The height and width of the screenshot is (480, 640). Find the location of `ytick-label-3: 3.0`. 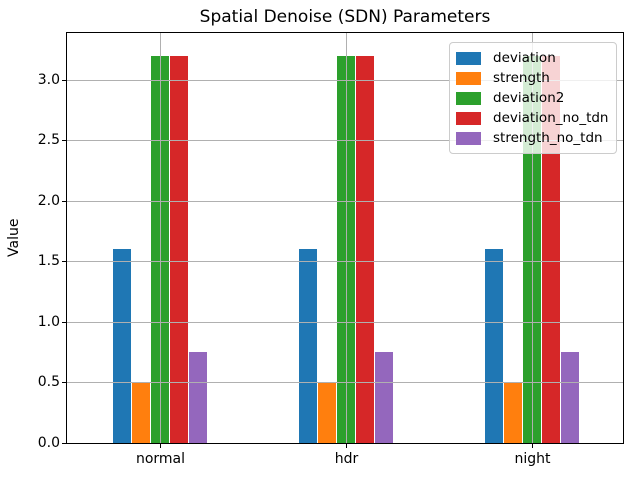

ytick-label-3: 3.0 is located at coordinates (48, 79).